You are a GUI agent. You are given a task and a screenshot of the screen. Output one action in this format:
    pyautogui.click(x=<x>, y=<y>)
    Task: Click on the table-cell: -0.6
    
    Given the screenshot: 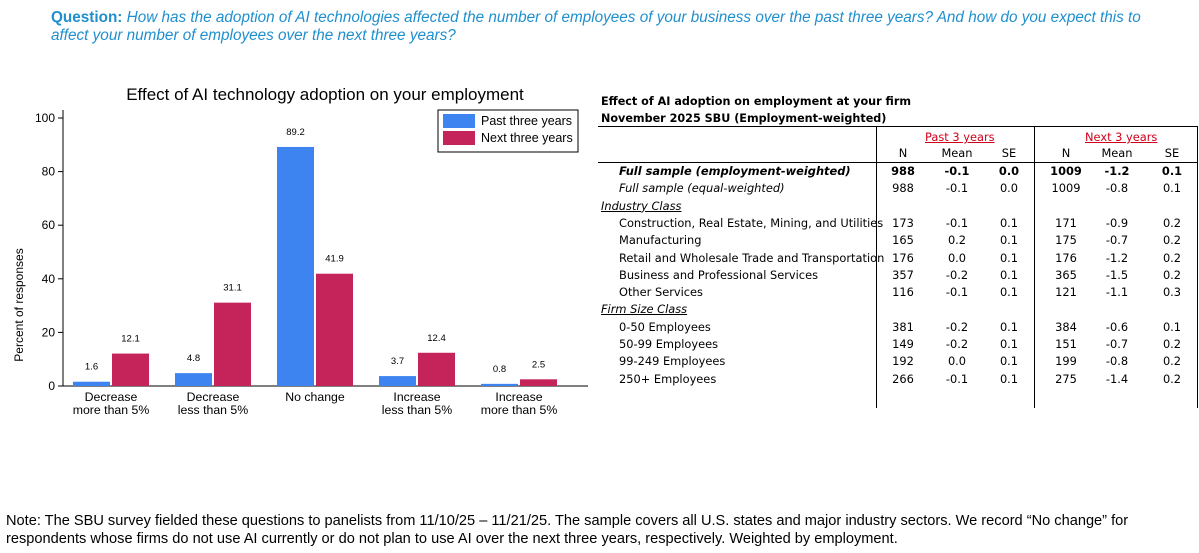 What is the action you would take?
    pyautogui.click(x=1117, y=326)
    